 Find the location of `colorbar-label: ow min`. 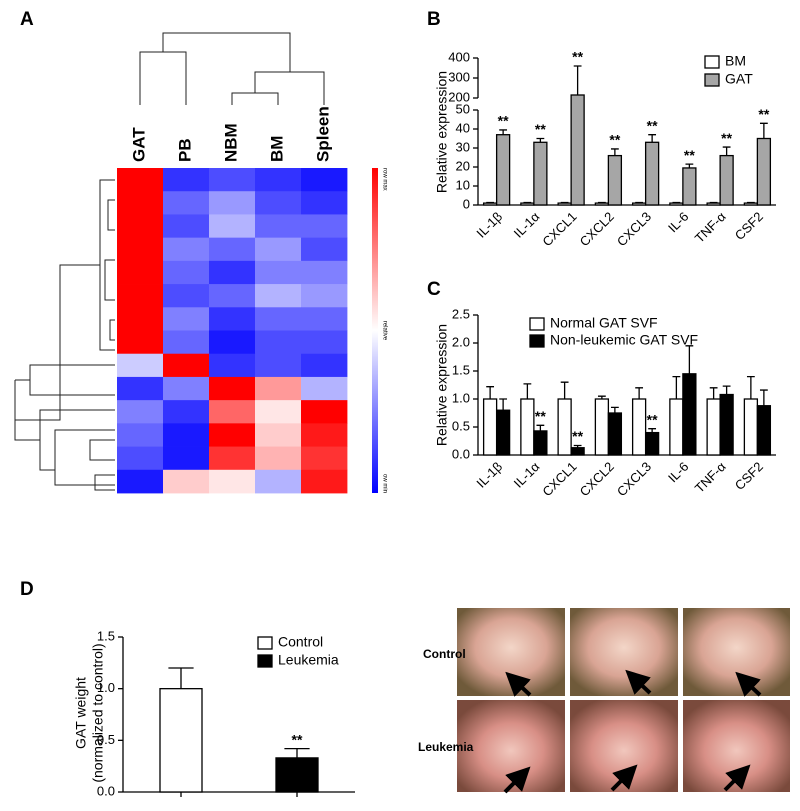

colorbar-label: ow min is located at coordinates (384, 483).